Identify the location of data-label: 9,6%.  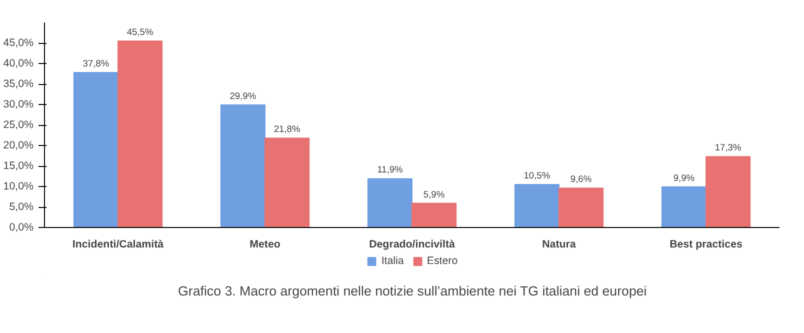
(581, 179).